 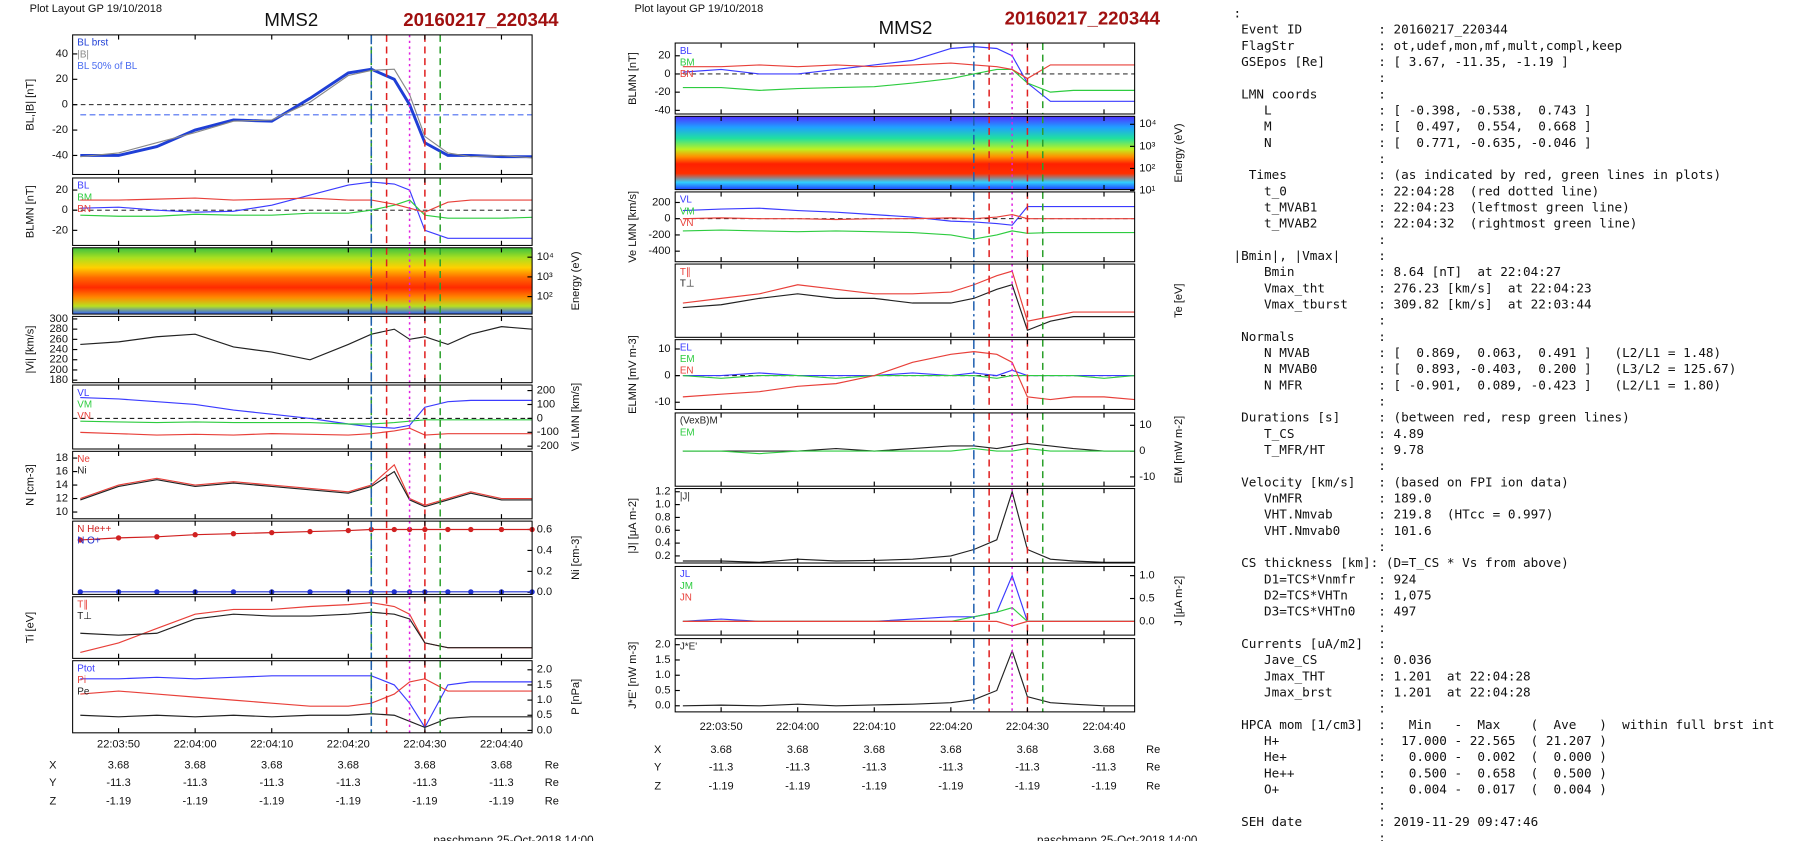 I want to click on info-line: Currents [uA/m2] :, so click(x=1310, y=643).